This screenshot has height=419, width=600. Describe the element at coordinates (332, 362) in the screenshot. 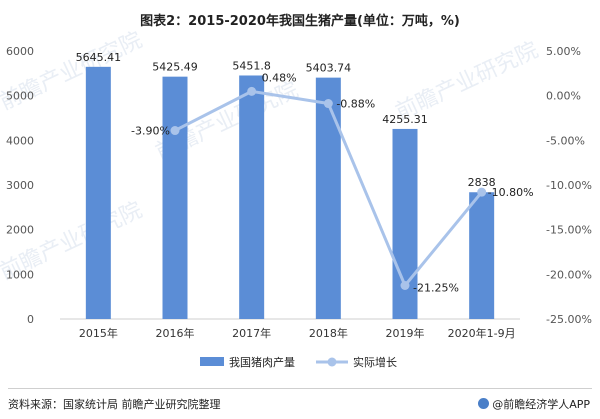

I see `legend-swatch-marker` at that location.